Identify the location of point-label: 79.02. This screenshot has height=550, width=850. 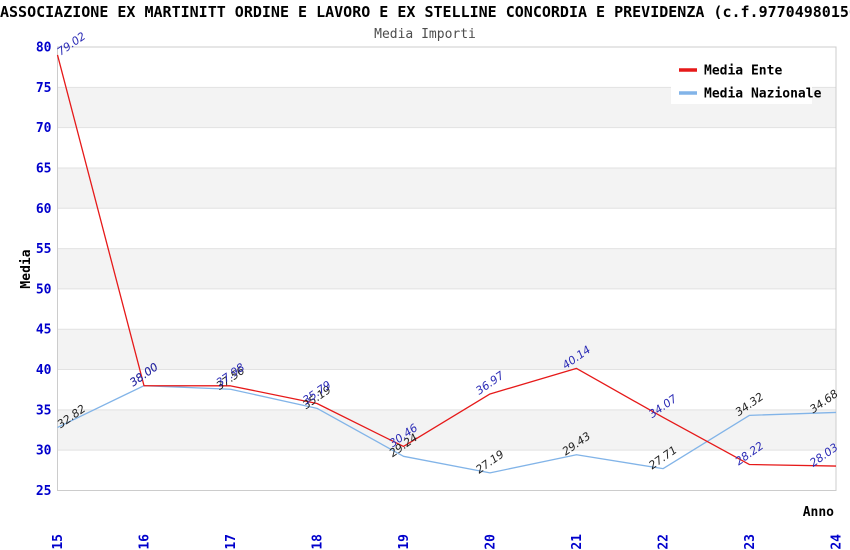
(71, 44).